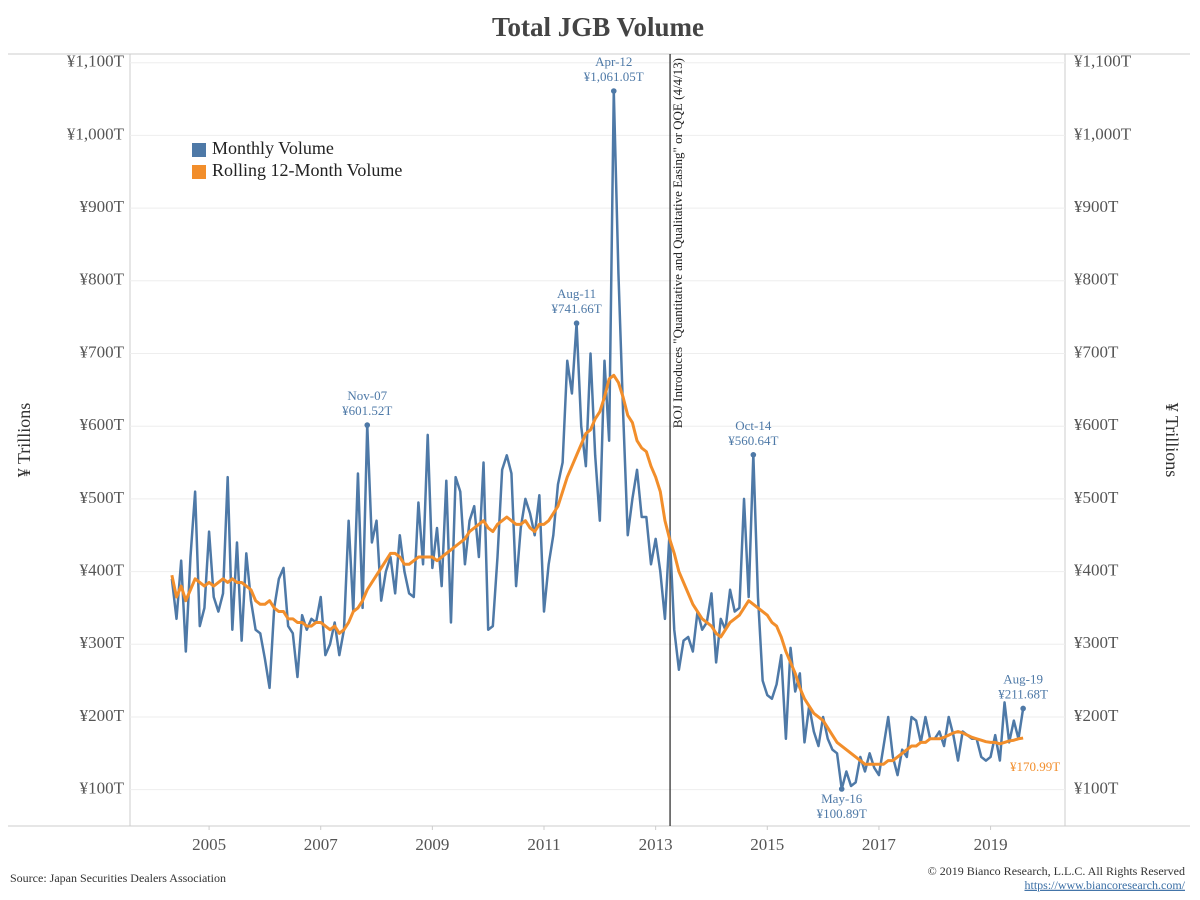 Image resolution: width=1200 pixels, height=900 pixels. What do you see at coordinates (307, 170) in the screenshot?
I see `legend-label: Rolling 12-Month Volume` at bounding box center [307, 170].